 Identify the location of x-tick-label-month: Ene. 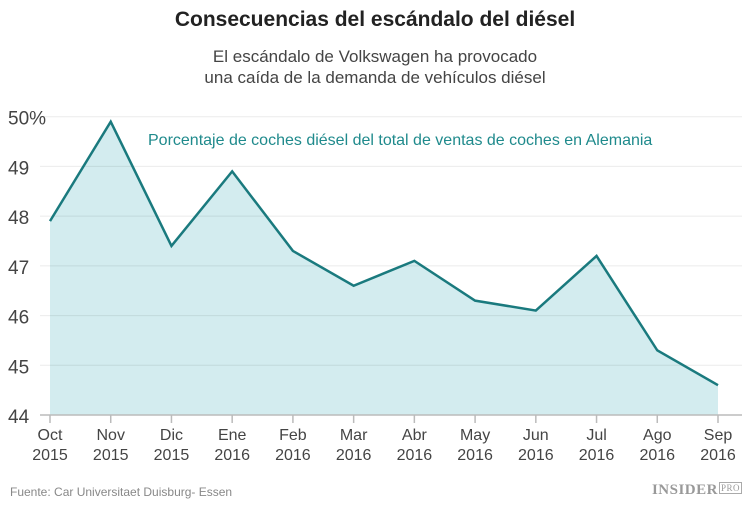
(232, 435).